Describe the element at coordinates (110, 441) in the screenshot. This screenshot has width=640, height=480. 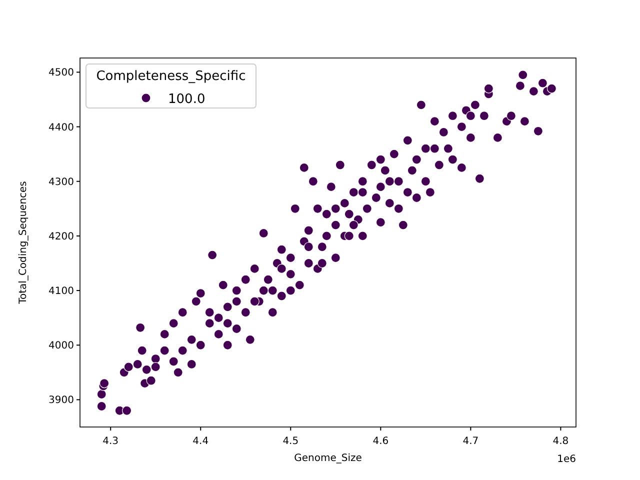
I see `x-tick-label: 4.3` at that location.